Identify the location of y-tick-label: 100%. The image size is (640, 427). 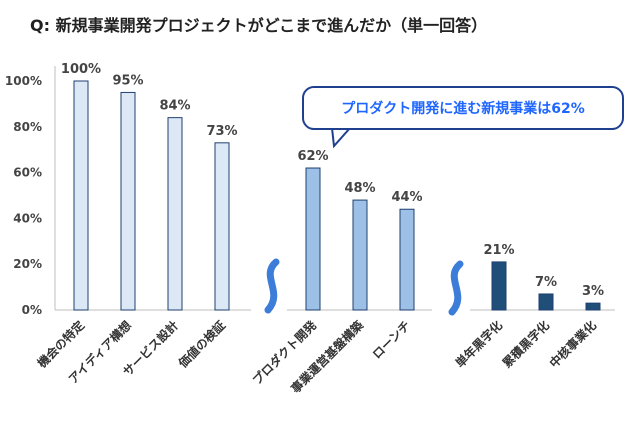
(23, 81).